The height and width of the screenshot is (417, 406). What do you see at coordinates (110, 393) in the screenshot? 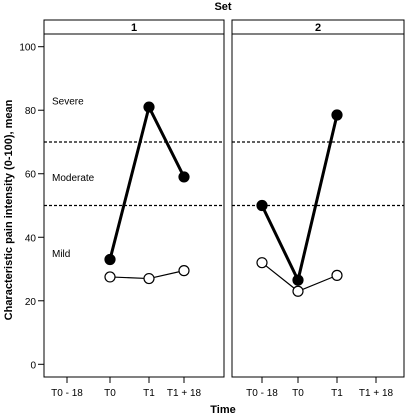
I see `x-tick-label-1-1: T0` at bounding box center [110, 393].